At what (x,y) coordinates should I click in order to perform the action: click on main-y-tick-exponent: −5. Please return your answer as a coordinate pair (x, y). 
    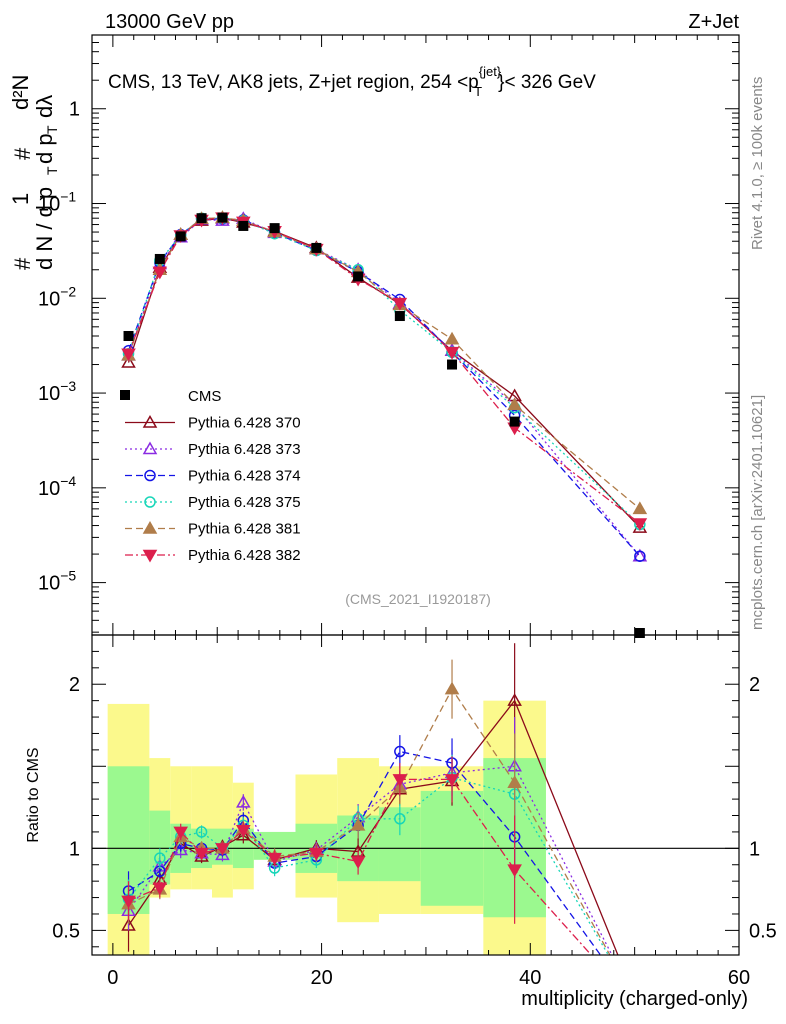
    Looking at the image, I should click on (68, 576).